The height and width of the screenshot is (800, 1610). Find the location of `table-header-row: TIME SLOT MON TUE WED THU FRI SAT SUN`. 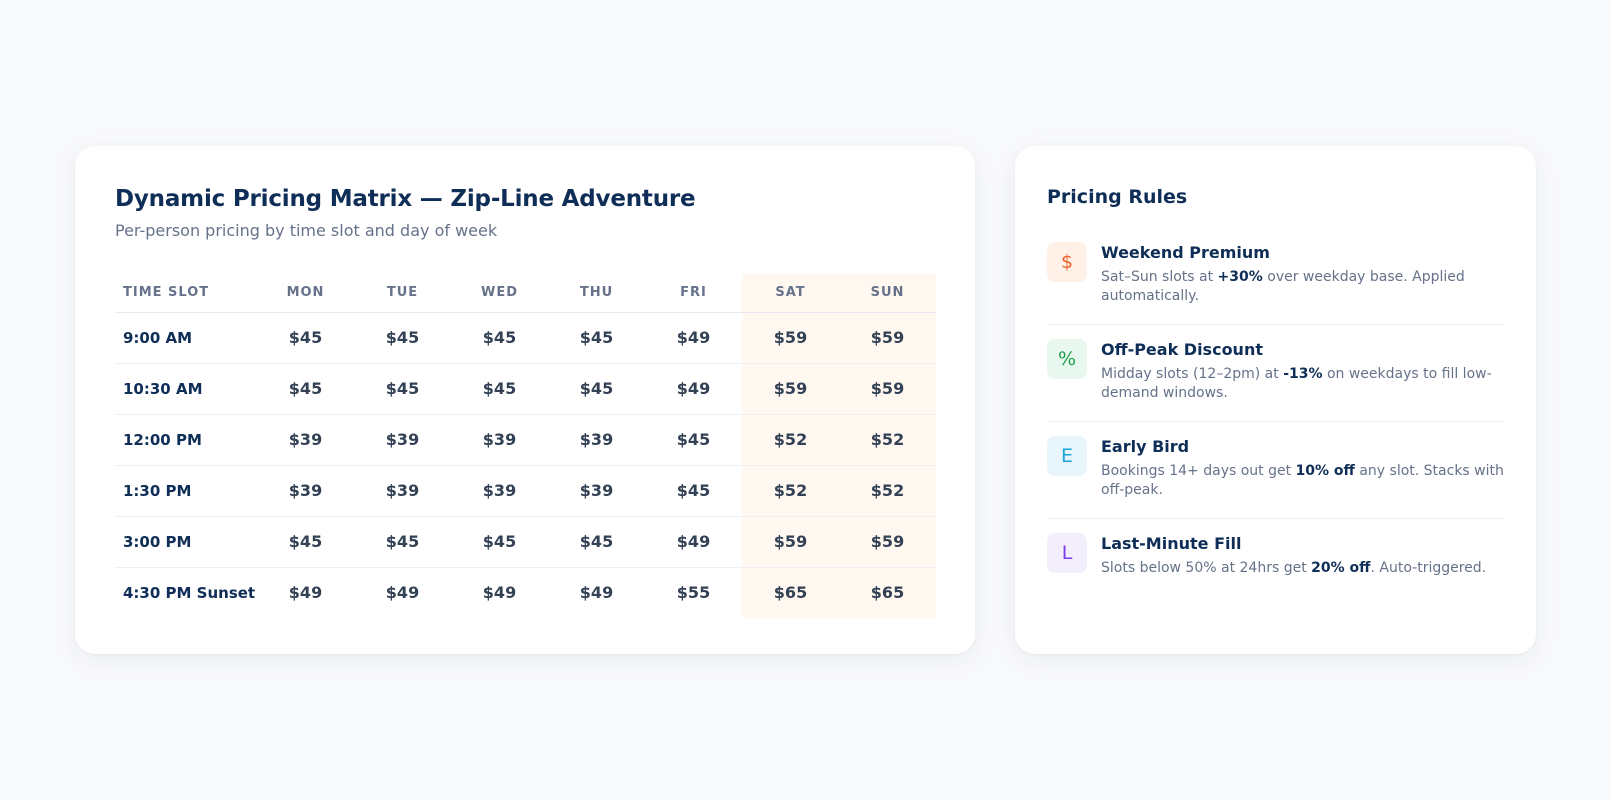

table-header-row: TIME SLOT MON TUE WED THU FRI SAT SUN is located at coordinates (525, 293).